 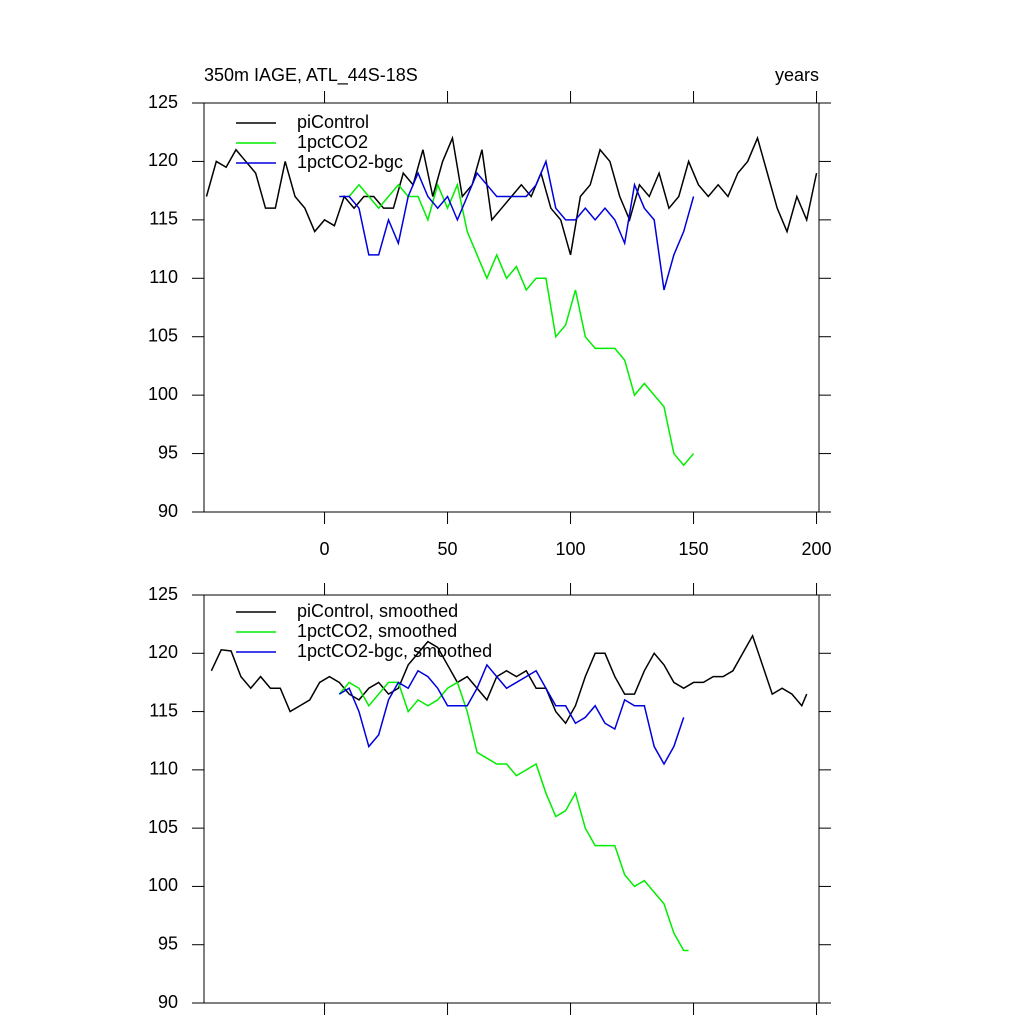 What do you see at coordinates (571, 549) in the screenshot?
I see `x-tick-label: 100` at bounding box center [571, 549].